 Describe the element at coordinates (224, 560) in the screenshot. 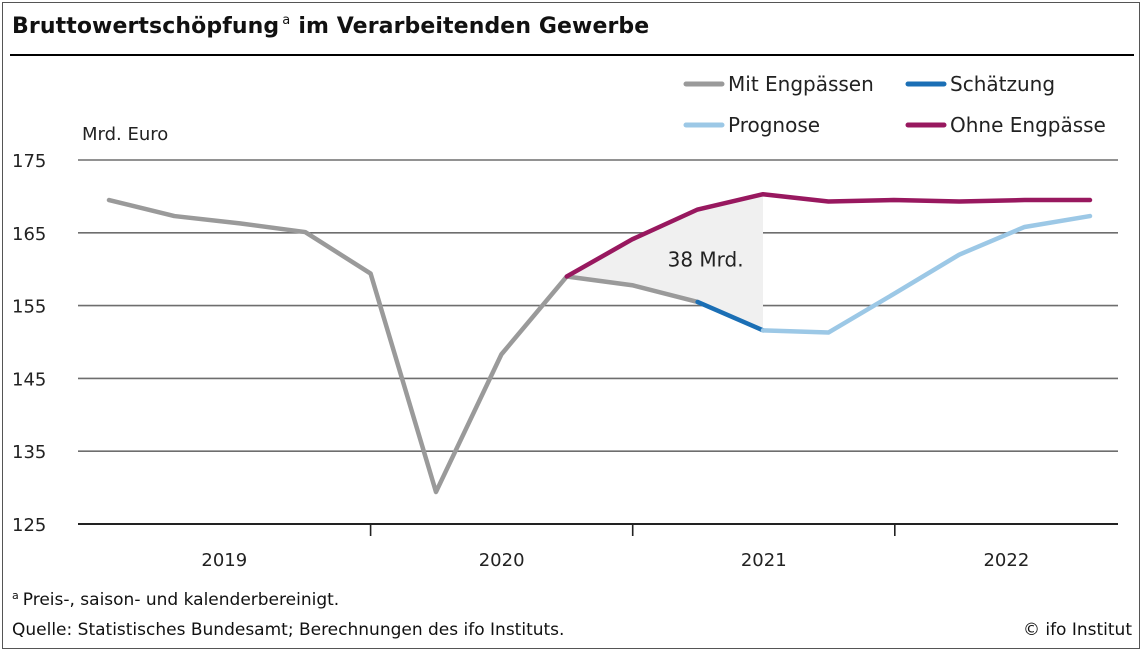

I see `x-tick-label: 2019` at that location.